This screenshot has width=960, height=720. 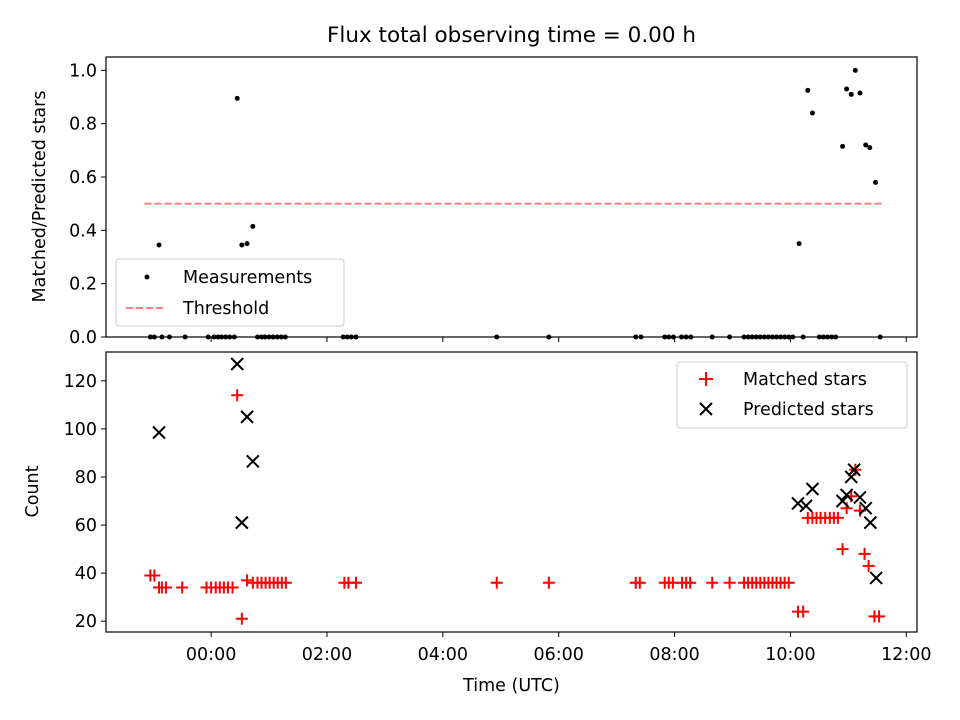 I want to click on bottom-y-axis-label: Count, so click(x=33, y=491).